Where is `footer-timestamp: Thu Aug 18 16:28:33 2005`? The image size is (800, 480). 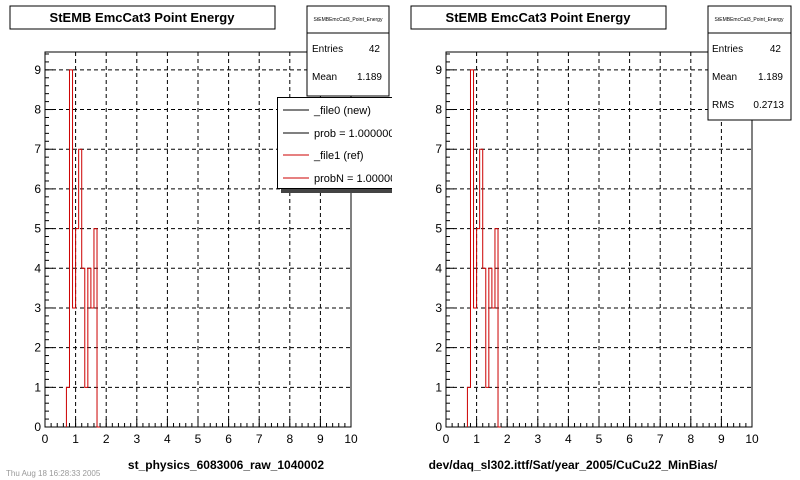 footer-timestamp: Thu Aug 18 16:28:33 2005 is located at coordinates (53, 473).